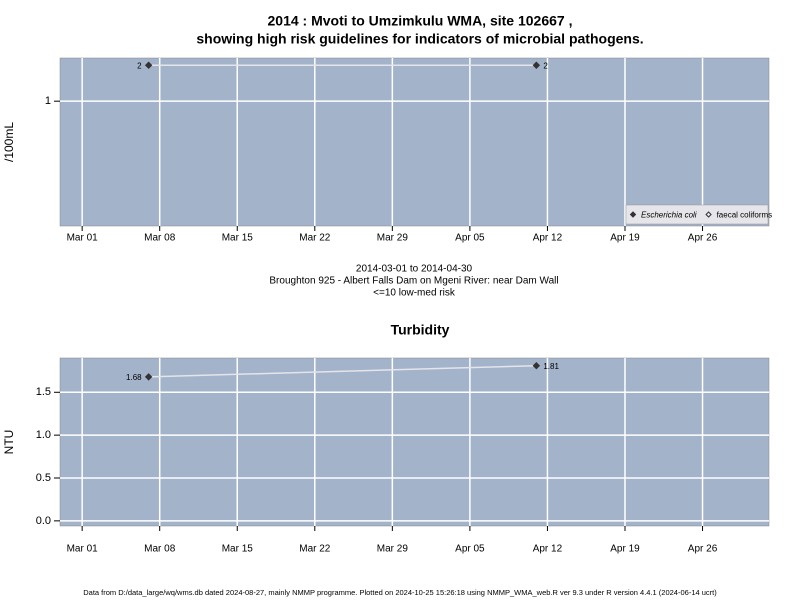  I want to click on y-tick-label: 0.5, so click(43, 478).